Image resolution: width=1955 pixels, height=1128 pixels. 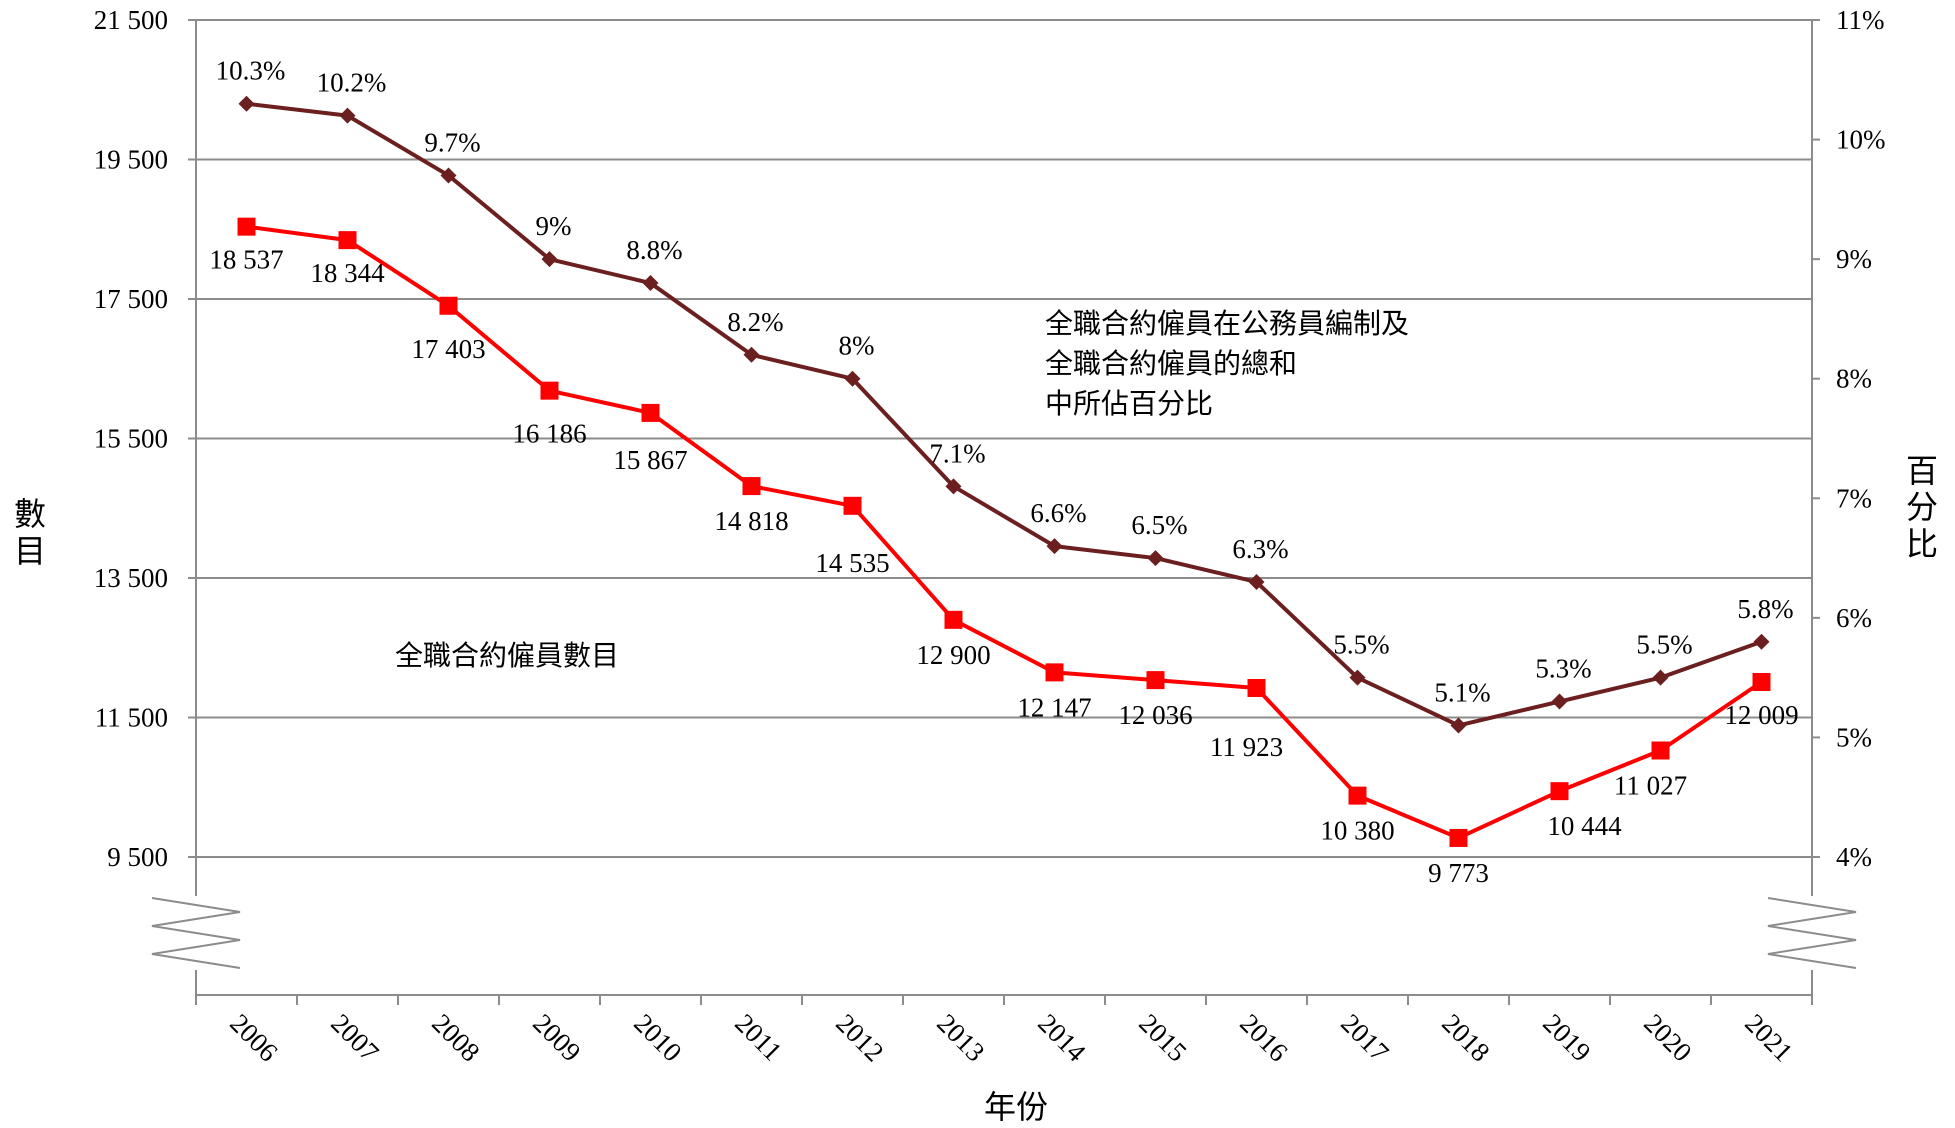 I want to click on y-right-tick-label: 9%, so click(x=1854, y=259).